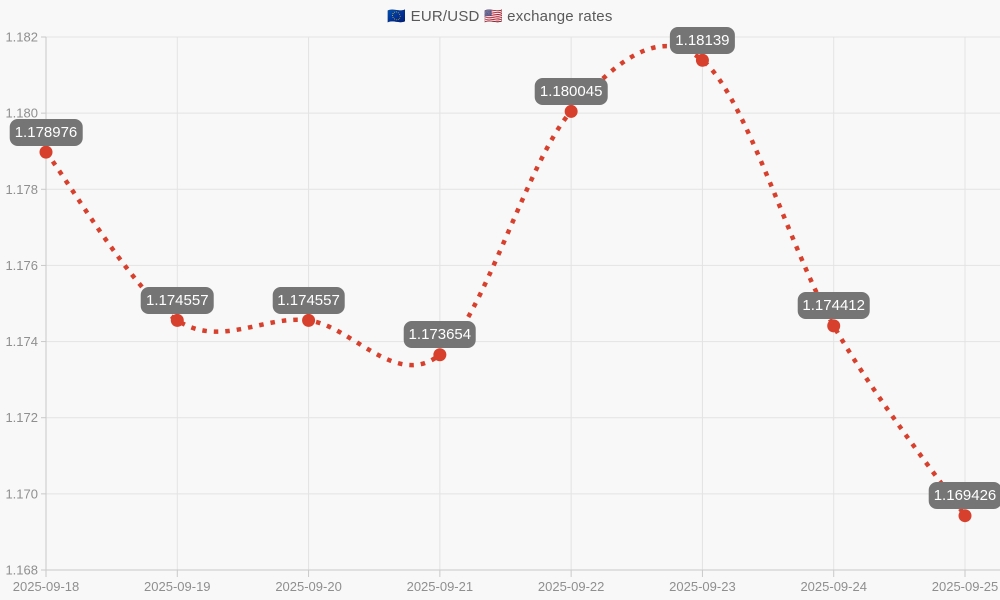 The height and width of the screenshot is (600, 1000). What do you see at coordinates (571, 91) in the screenshot?
I see `point-value-label: 1.180045` at bounding box center [571, 91].